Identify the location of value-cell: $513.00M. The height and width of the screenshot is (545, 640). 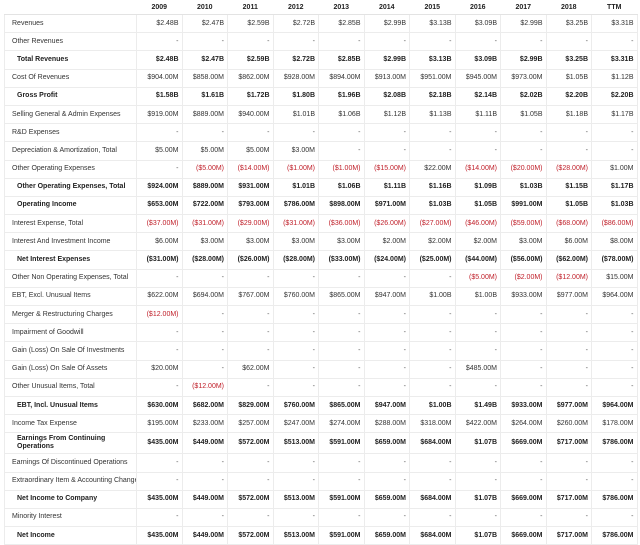
(296, 535).